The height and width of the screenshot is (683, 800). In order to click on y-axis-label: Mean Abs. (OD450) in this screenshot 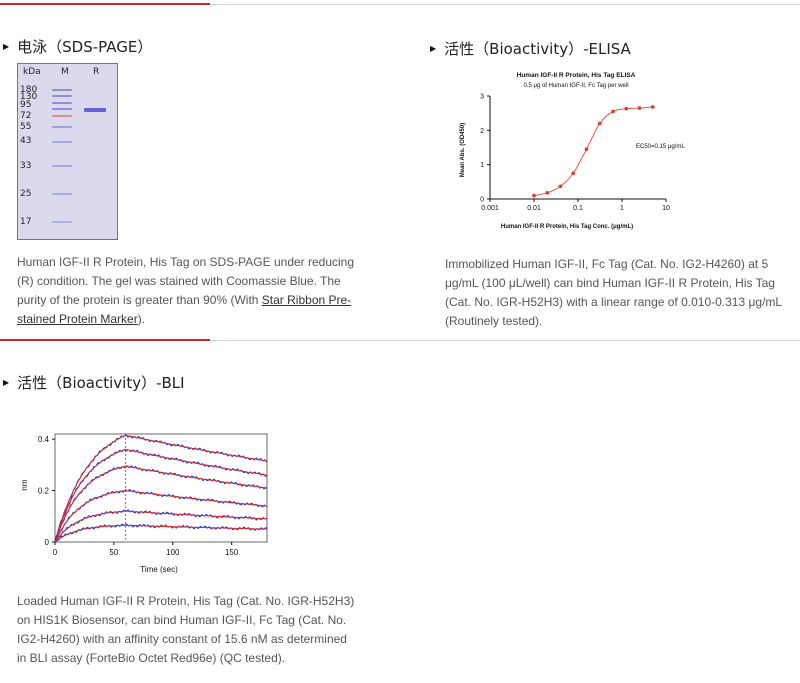, I will do `click(463, 150)`.